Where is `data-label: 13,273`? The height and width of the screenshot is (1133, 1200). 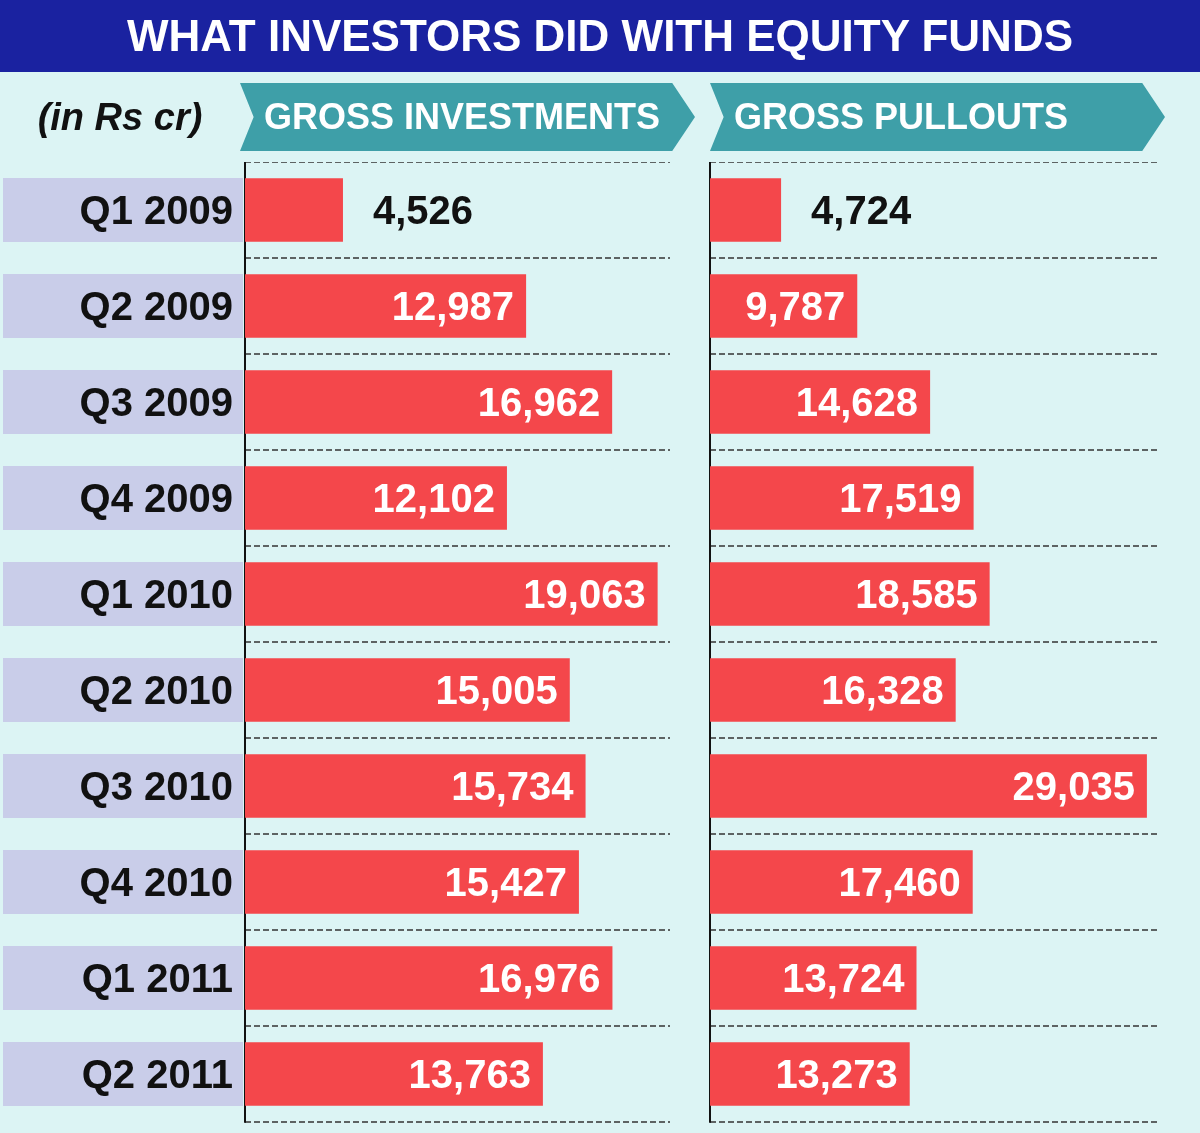
data-label: 13,273 is located at coordinates (836, 1074).